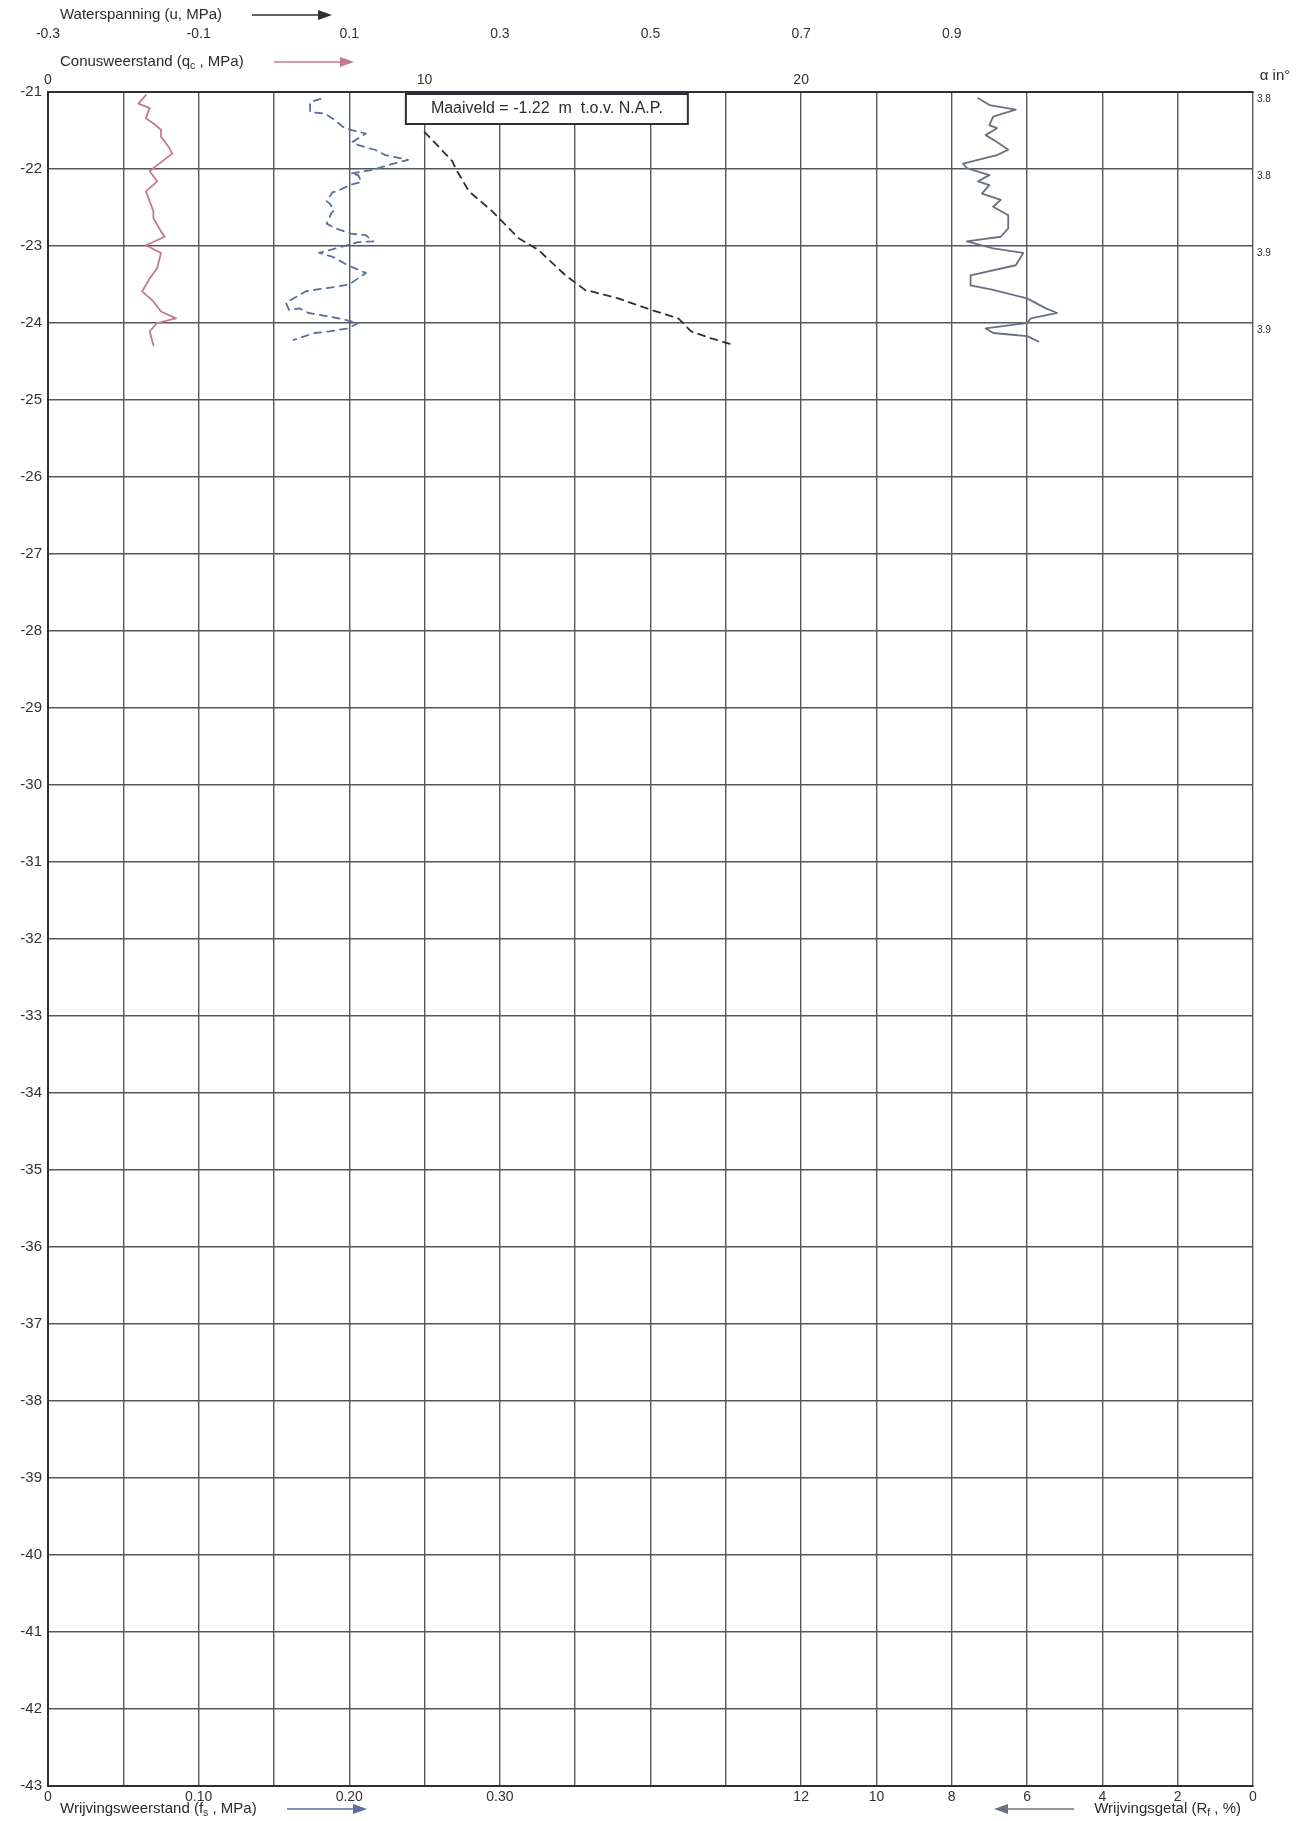  What do you see at coordinates (31, 322) in the screenshot?
I see `y-tick-label: -24` at bounding box center [31, 322].